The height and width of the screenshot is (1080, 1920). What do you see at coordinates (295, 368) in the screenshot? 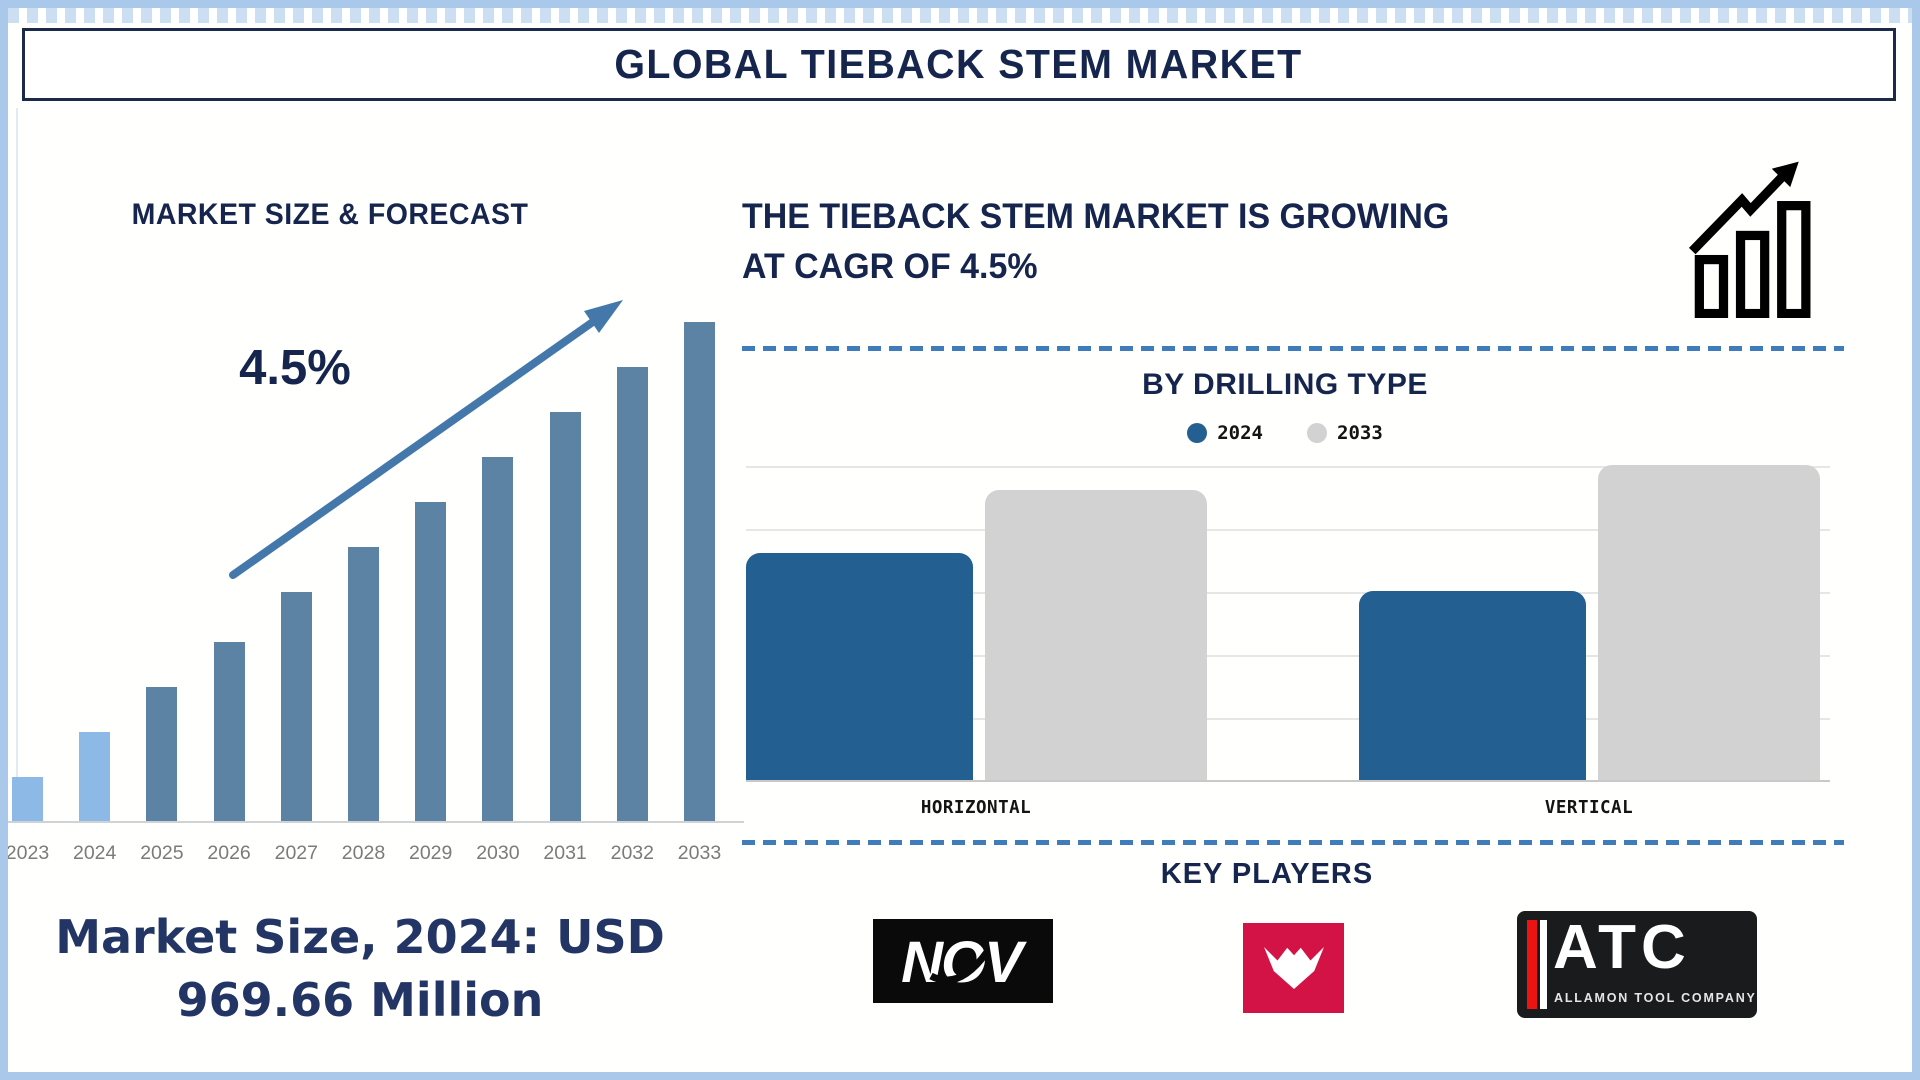
I see `cagr-value-label: 4.5%` at bounding box center [295, 368].